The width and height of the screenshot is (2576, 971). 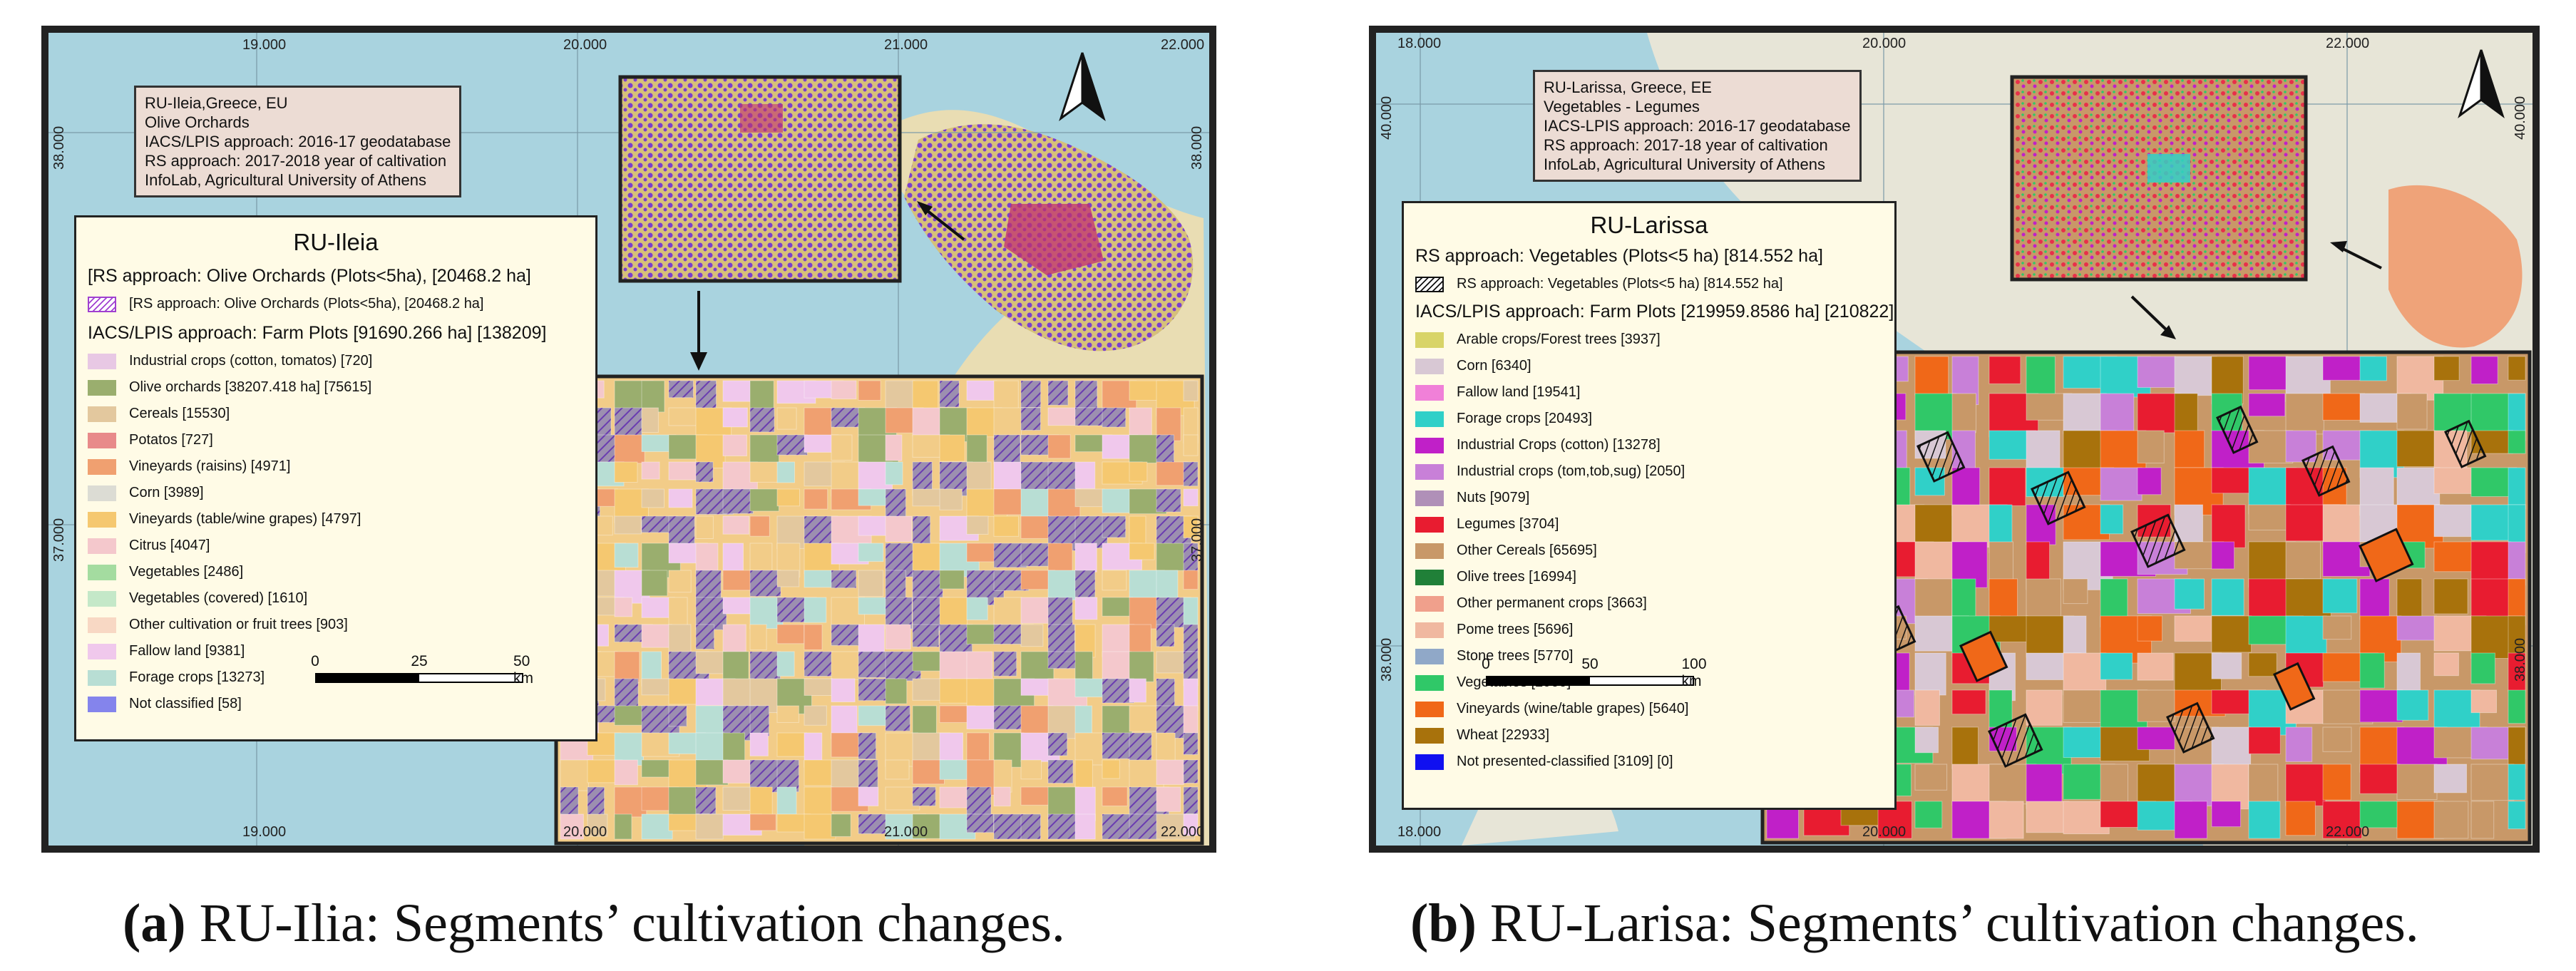 What do you see at coordinates (585, 45) in the screenshot?
I see `tick-top-2: 20.000` at bounding box center [585, 45].